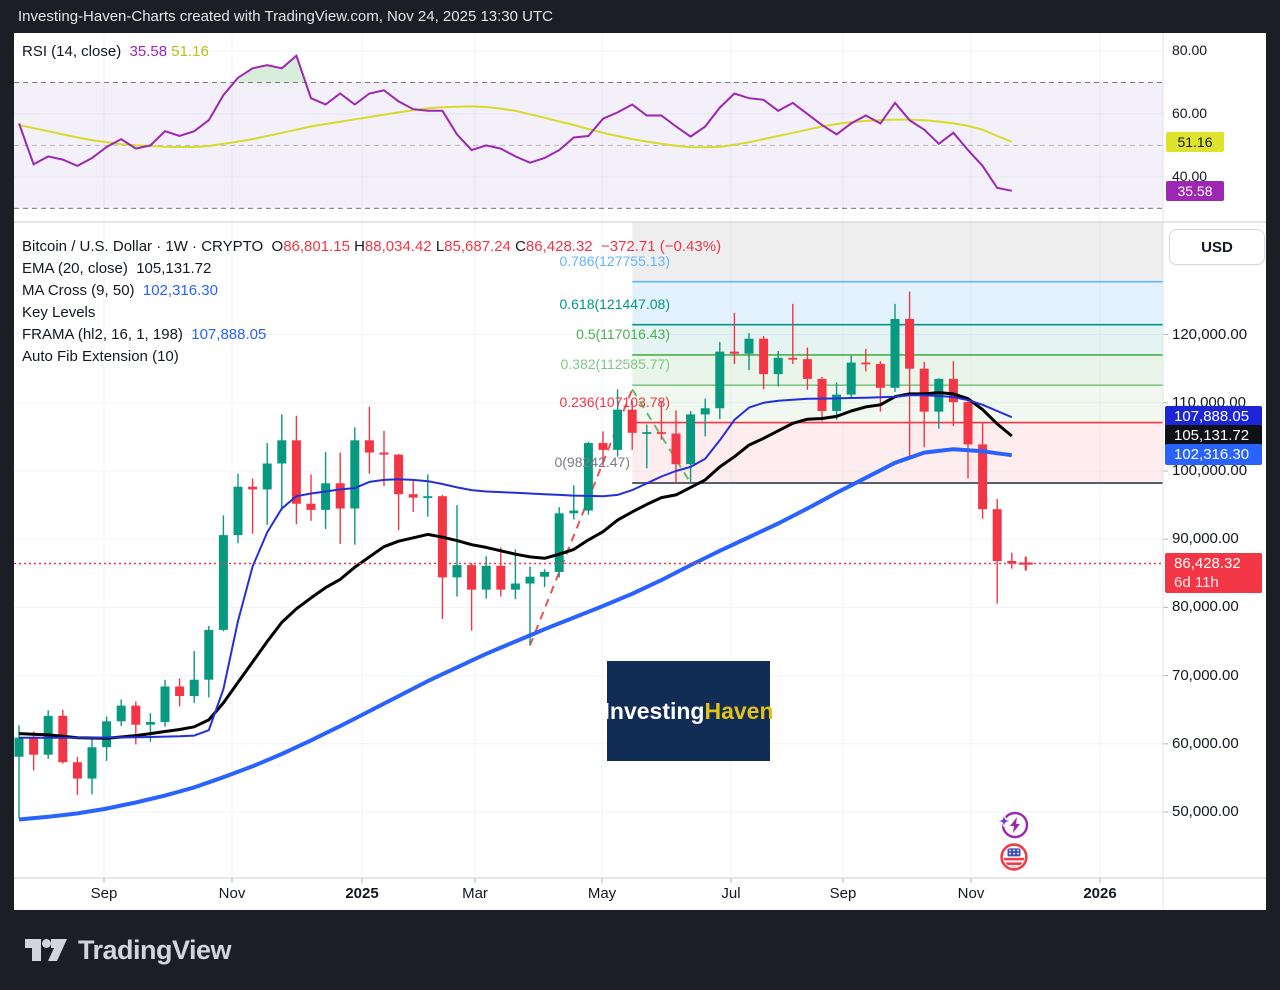 The image size is (1280, 990). I want to click on time-scale-label: May, so click(602, 893).